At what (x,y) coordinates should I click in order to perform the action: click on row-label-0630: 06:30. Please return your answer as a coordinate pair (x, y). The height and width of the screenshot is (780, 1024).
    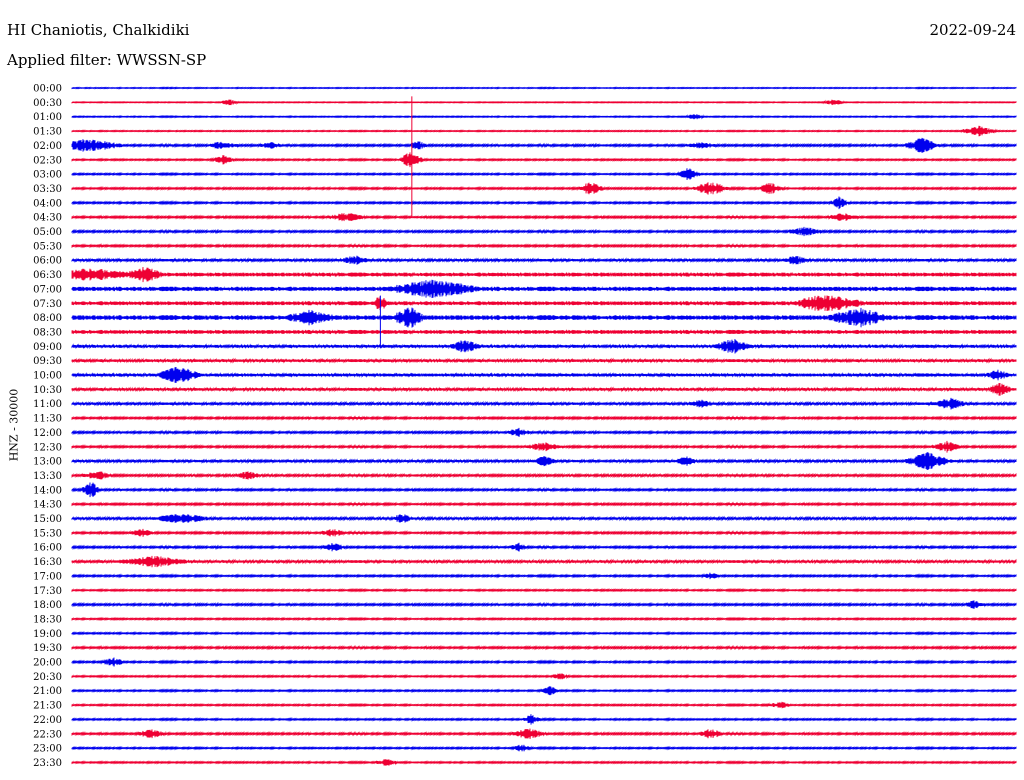
    Looking at the image, I should click on (47, 275).